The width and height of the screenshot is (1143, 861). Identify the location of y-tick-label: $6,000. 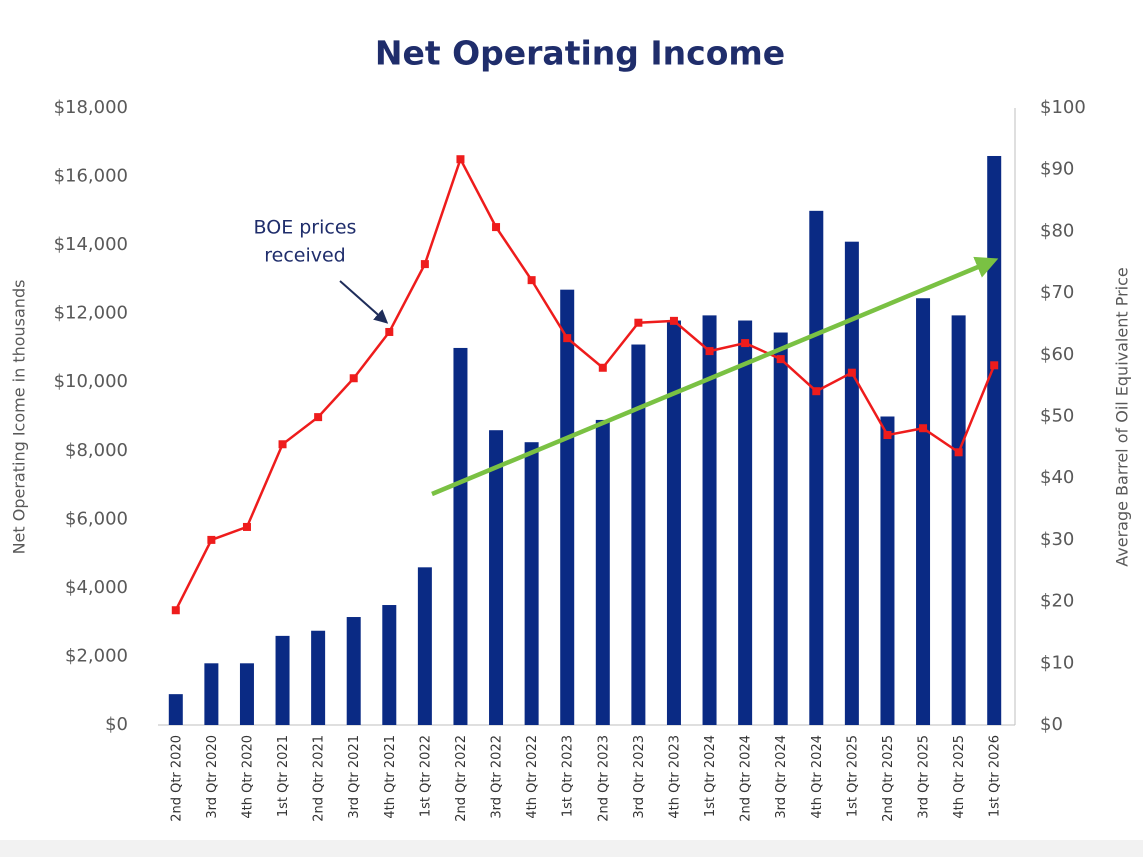
(96, 518).